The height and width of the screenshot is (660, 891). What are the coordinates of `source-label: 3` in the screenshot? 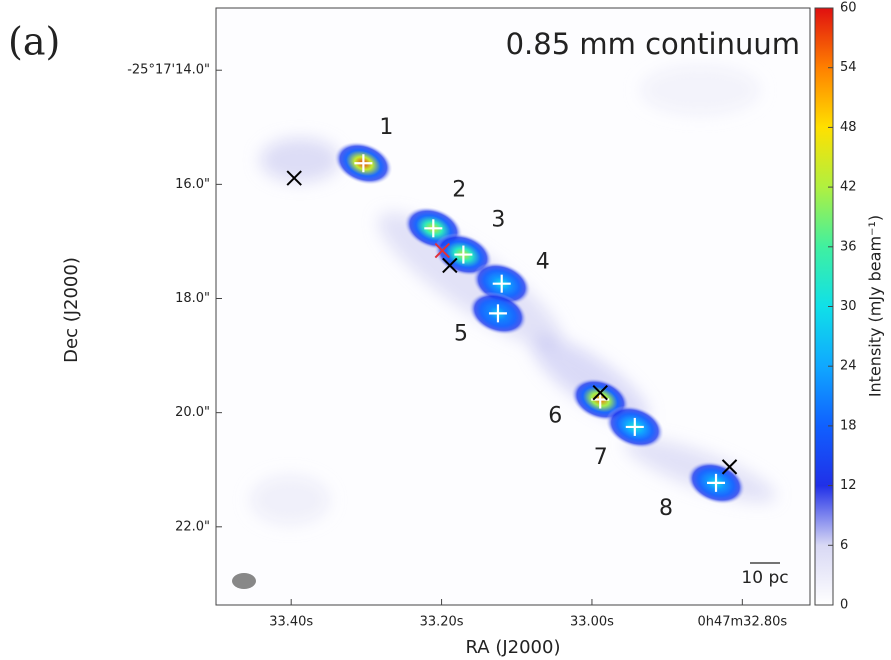 It's located at (498, 220).